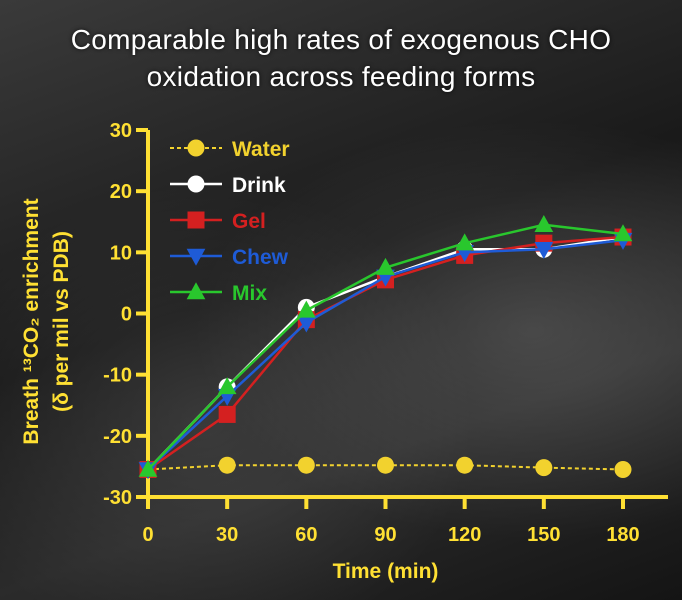 The width and height of the screenshot is (682, 600). I want to click on y-tick-label: -30, so click(117, 498).